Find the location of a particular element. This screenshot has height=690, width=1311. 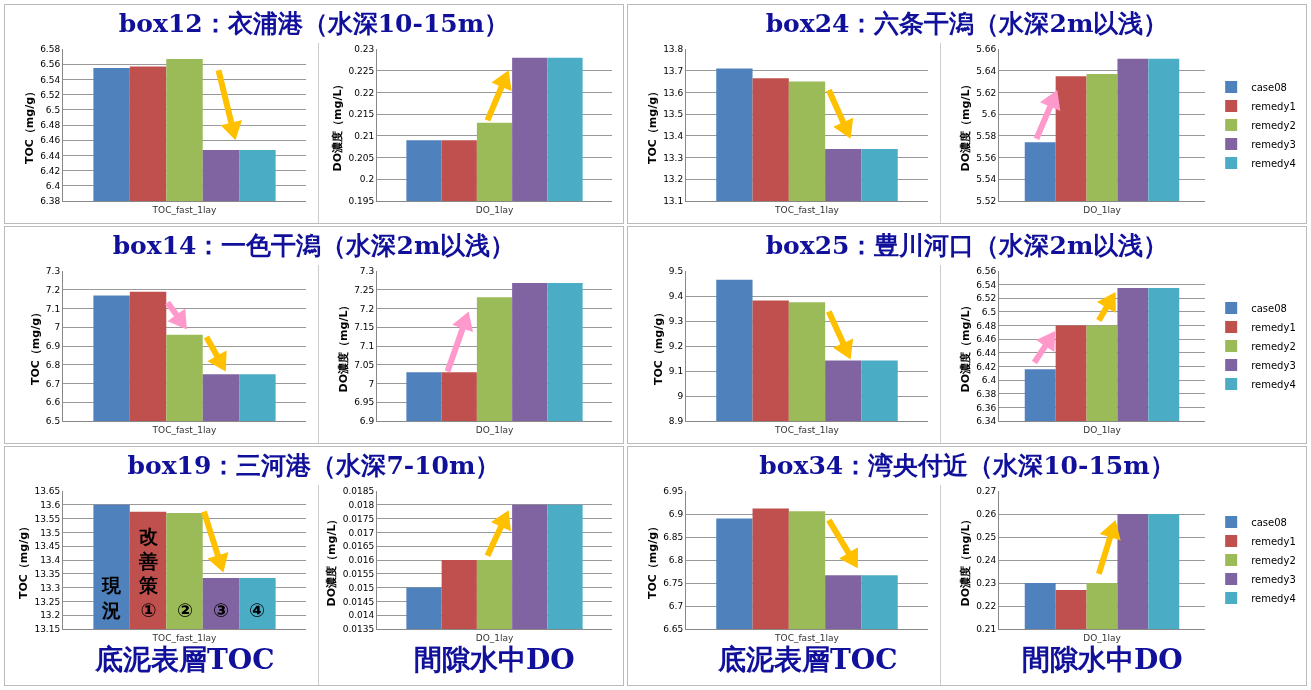

y-tick-label: 0.26 is located at coordinates (986, 514).